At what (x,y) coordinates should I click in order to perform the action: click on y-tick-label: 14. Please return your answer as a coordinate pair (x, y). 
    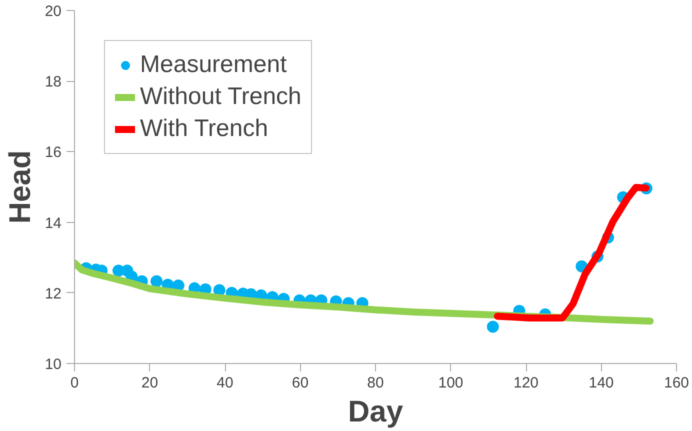
    Looking at the image, I should click on (53, 223).